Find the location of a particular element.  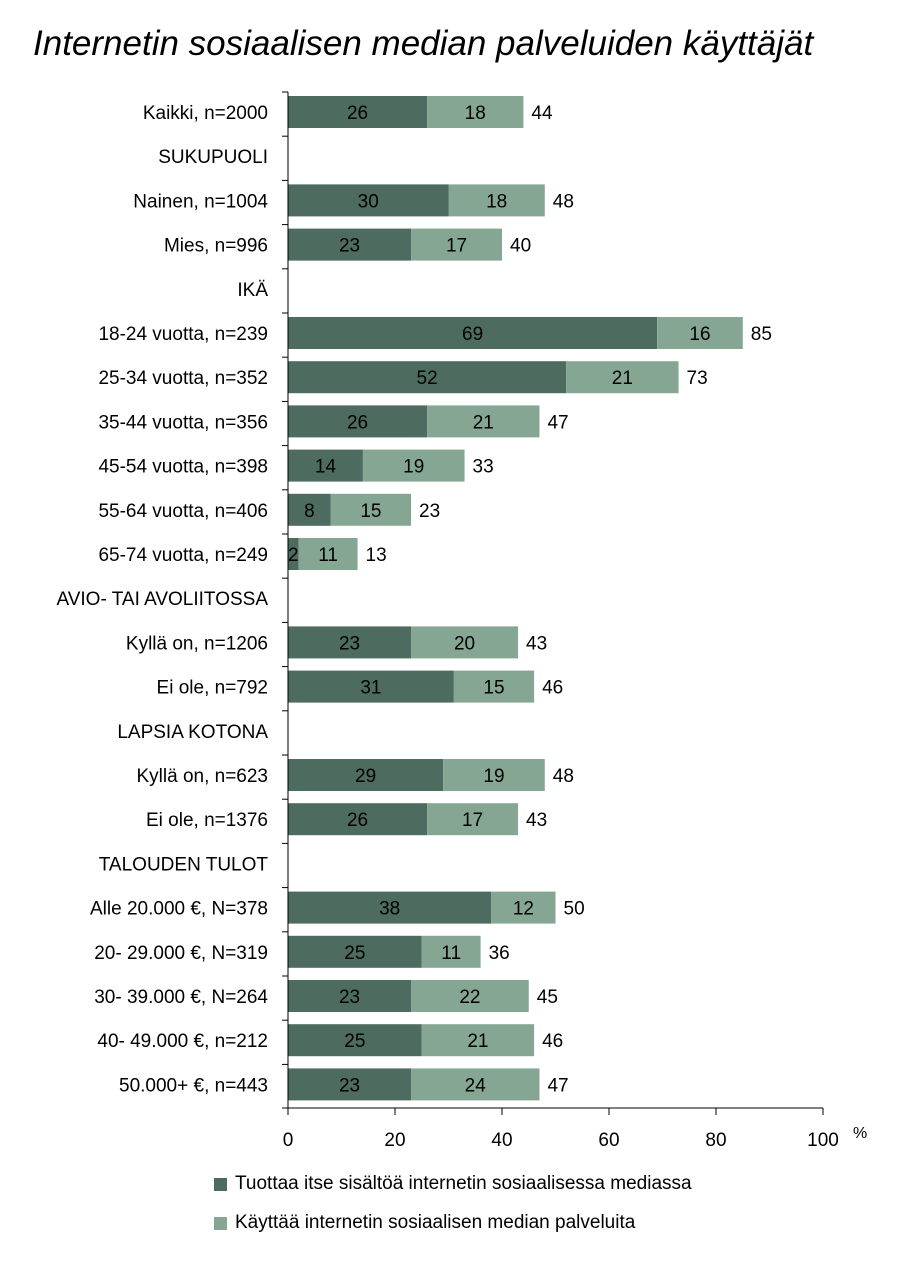

category-label: Kyllä on, n=1206 is located at coordinates (197, 643).